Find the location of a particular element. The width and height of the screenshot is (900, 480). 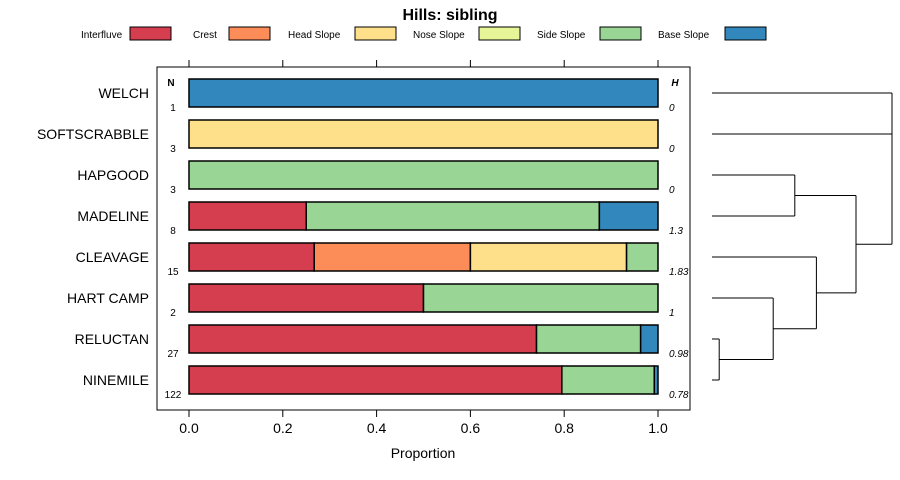

row-label: SOFTSCRABBLE is located at coordinates (93, 134).